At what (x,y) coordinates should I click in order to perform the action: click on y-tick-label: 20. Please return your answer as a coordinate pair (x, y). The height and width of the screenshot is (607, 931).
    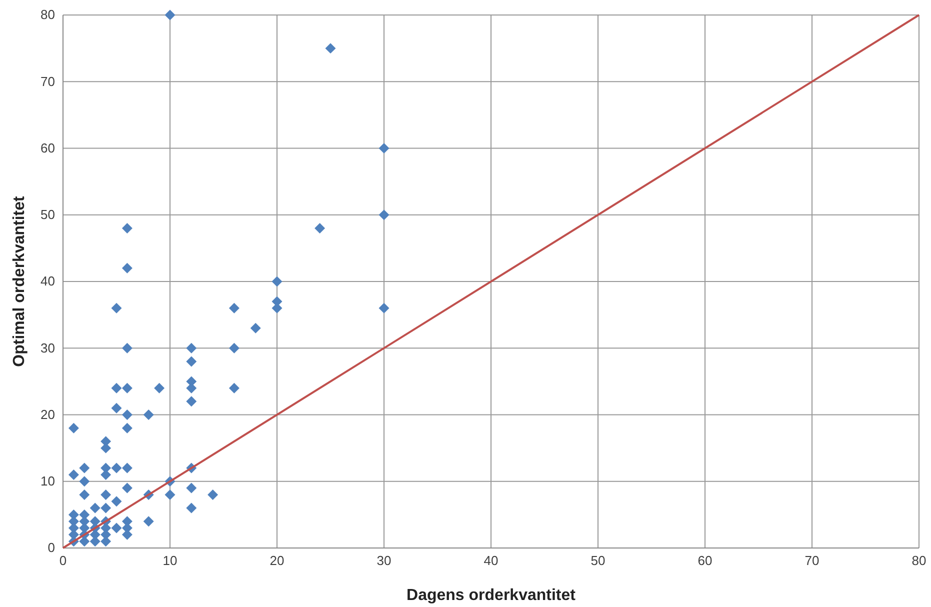
    Looking at the image, I should click on (47, 414).